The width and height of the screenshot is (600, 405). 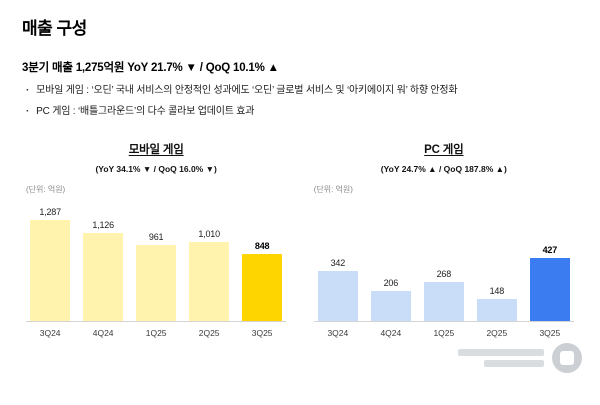 What do you see at coordinates (443, 169) in the screenshot?
I see `chart-subtitle: (YoY 24.7% ▲ / QoQ 187.8% ▲)` at bounding box center [443, 169].